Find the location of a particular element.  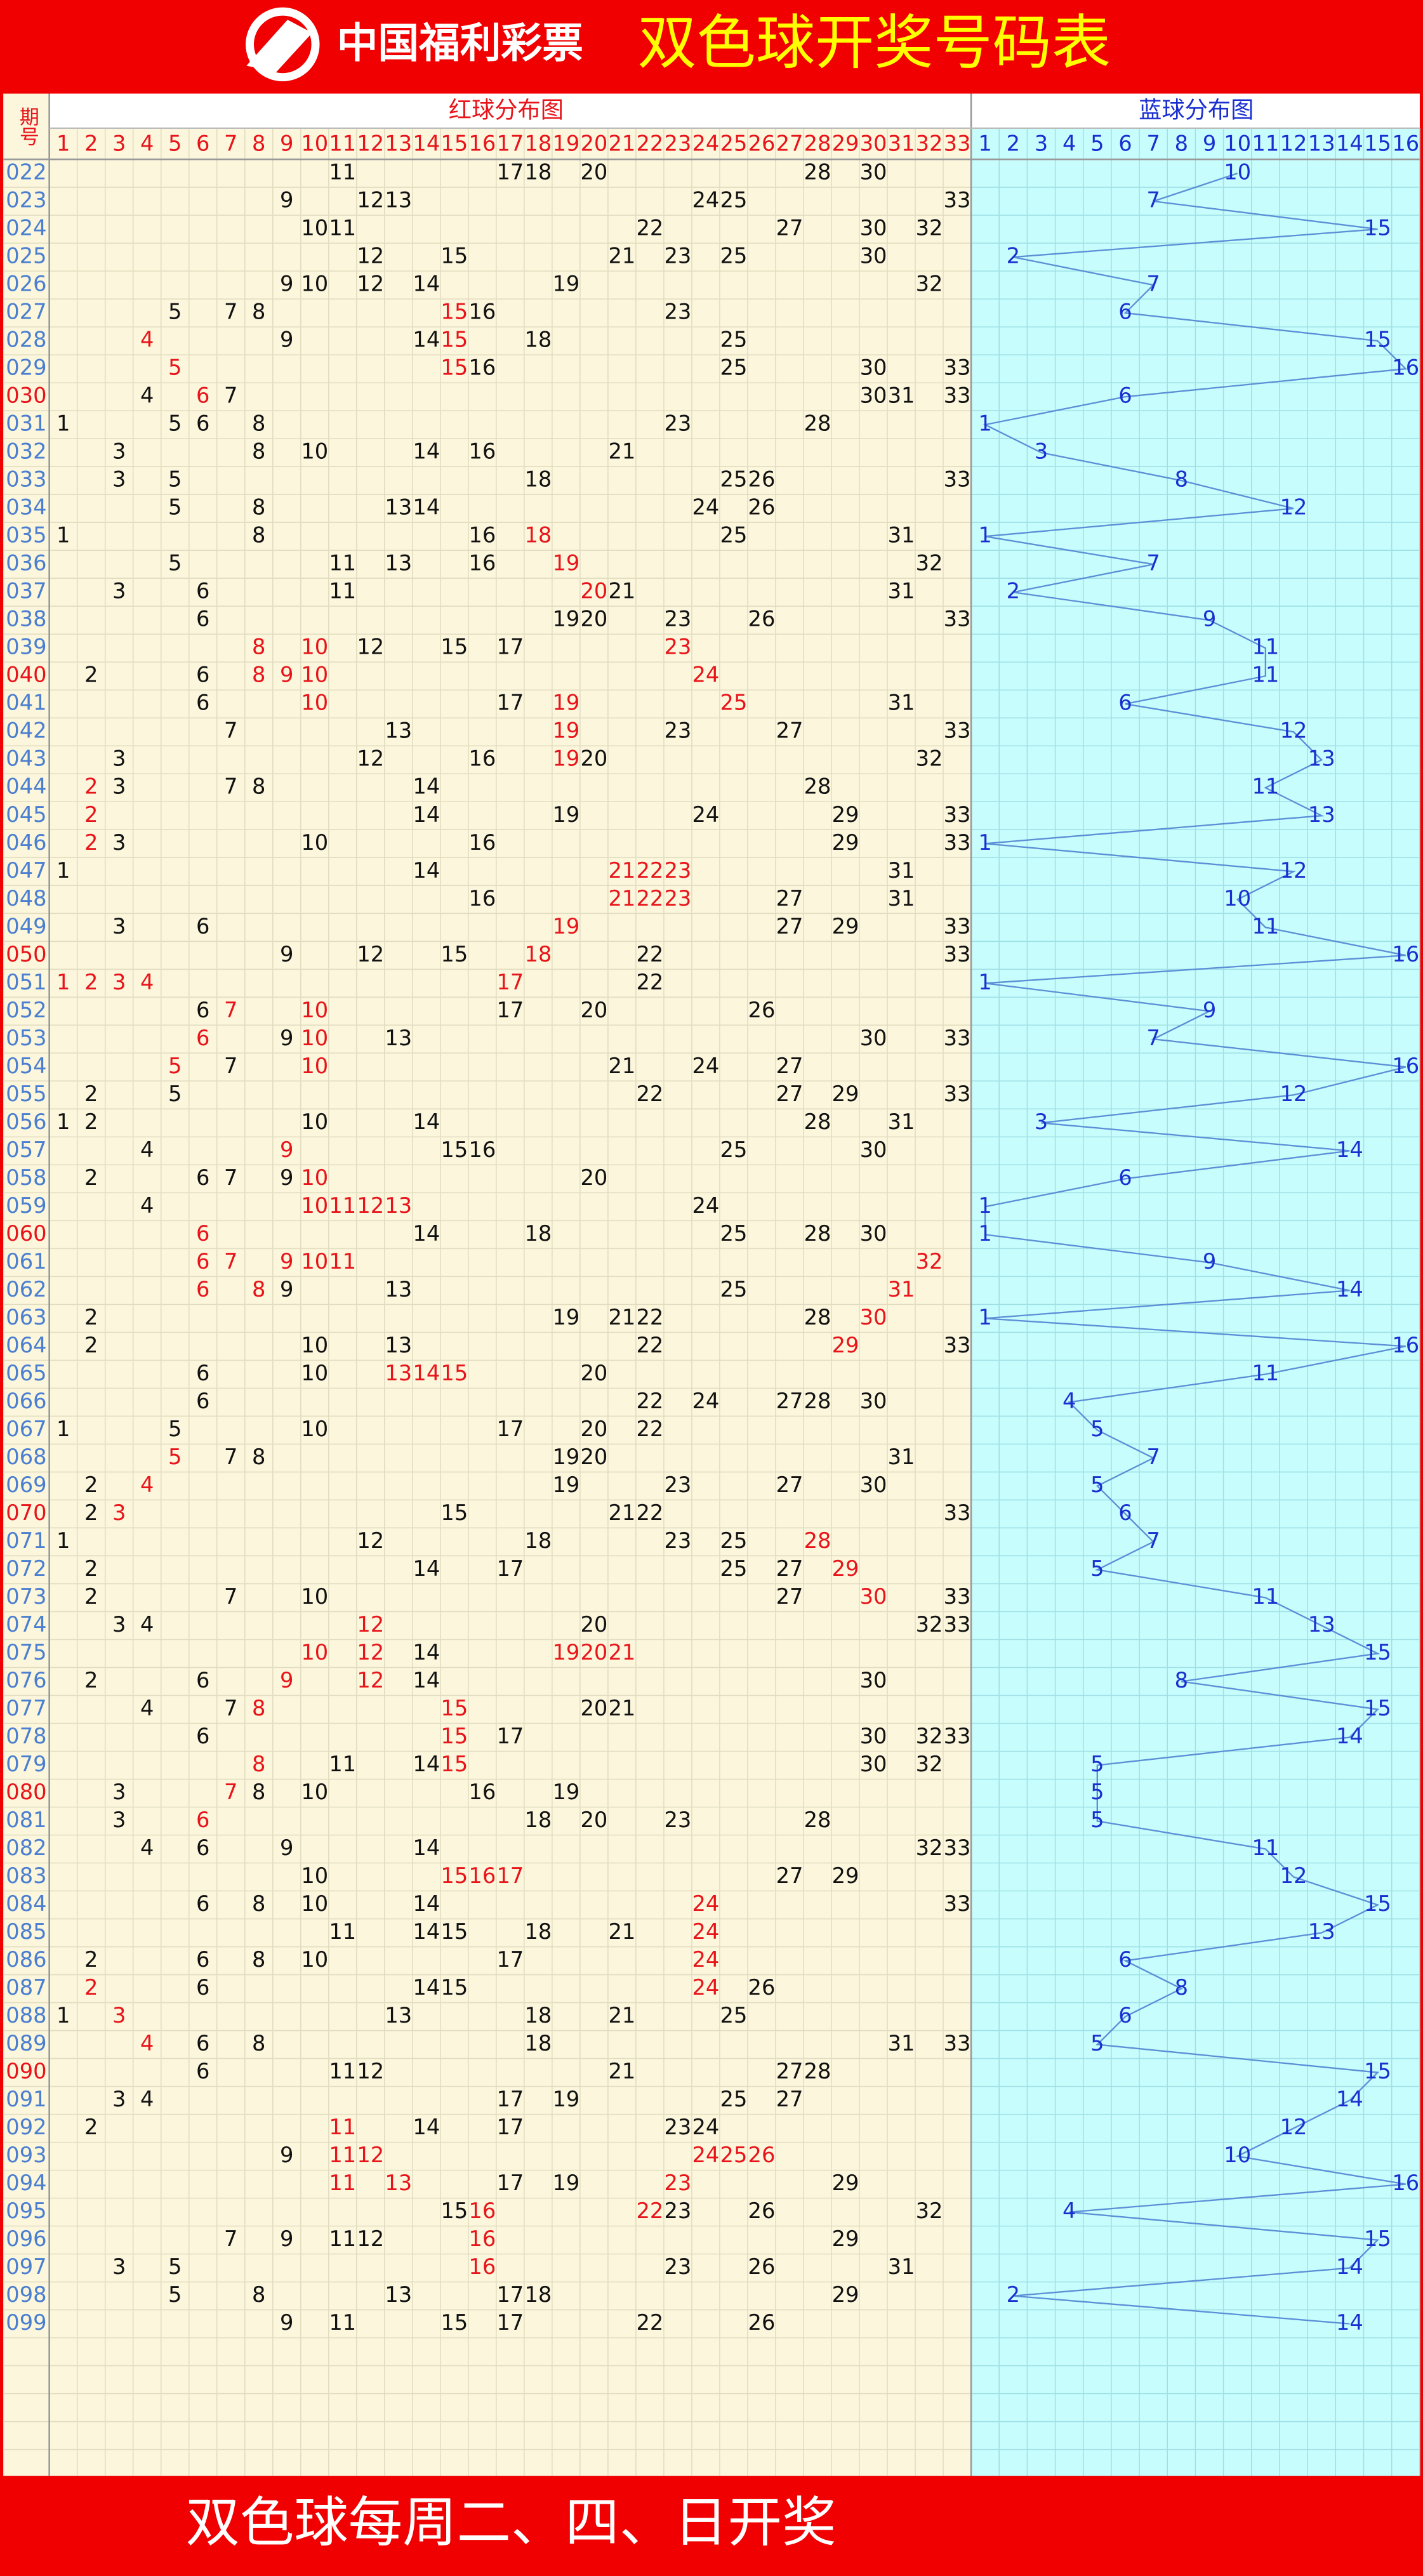

blue-ball: 12 is located at coordinates (1293, 871).